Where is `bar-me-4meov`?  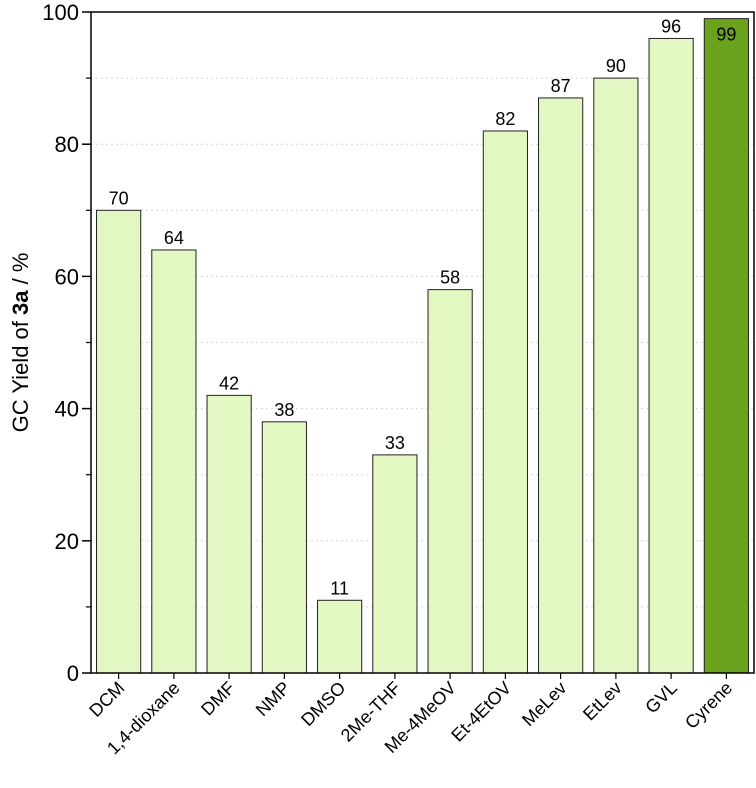
bar-me-4meov is located at coordinates (450, 481).